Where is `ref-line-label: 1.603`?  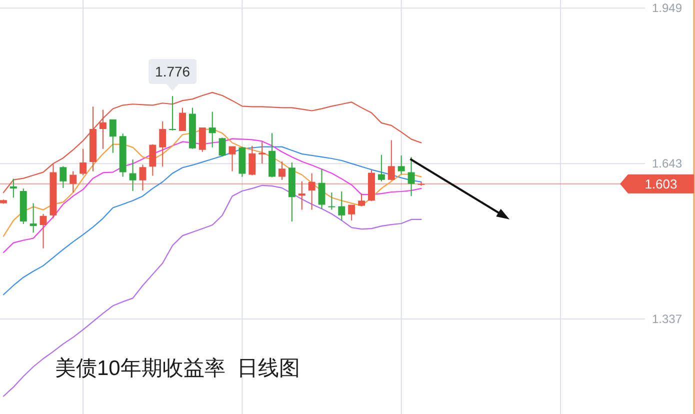
ref-line-label: 1.603 is located at coordinates (661, 184).